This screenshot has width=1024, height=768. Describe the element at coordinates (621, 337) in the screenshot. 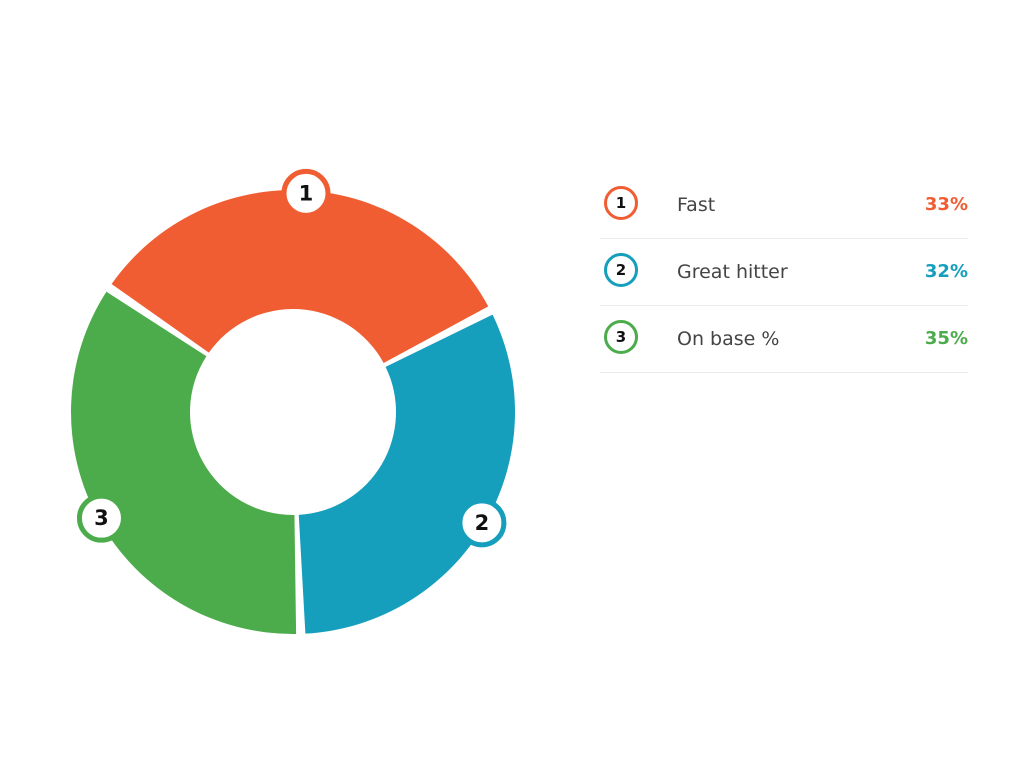

I see `legend-marker-3: 3` at that location.